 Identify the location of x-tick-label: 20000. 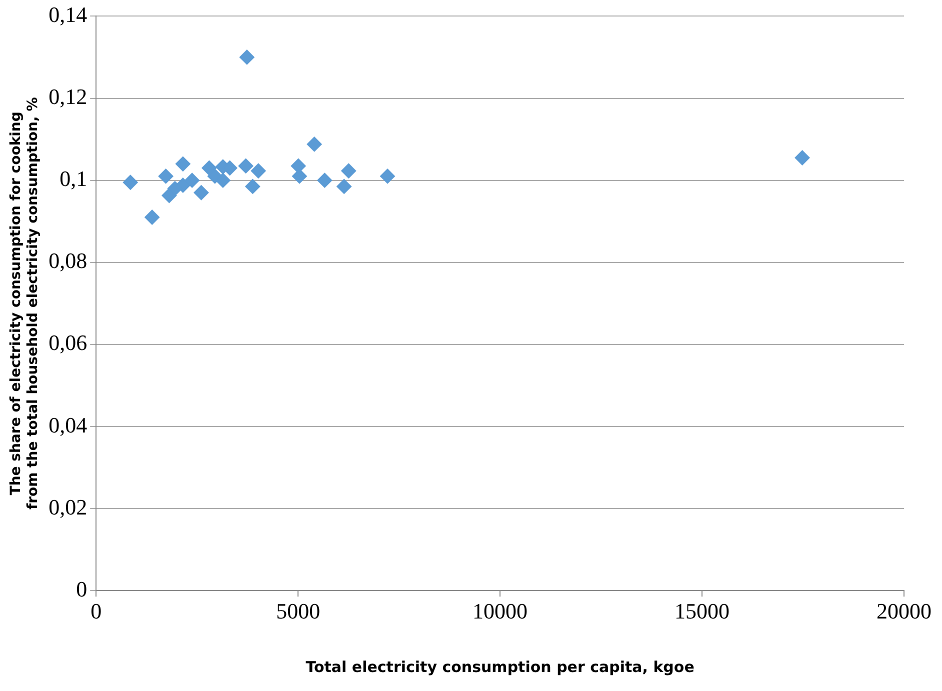
(904, 611).